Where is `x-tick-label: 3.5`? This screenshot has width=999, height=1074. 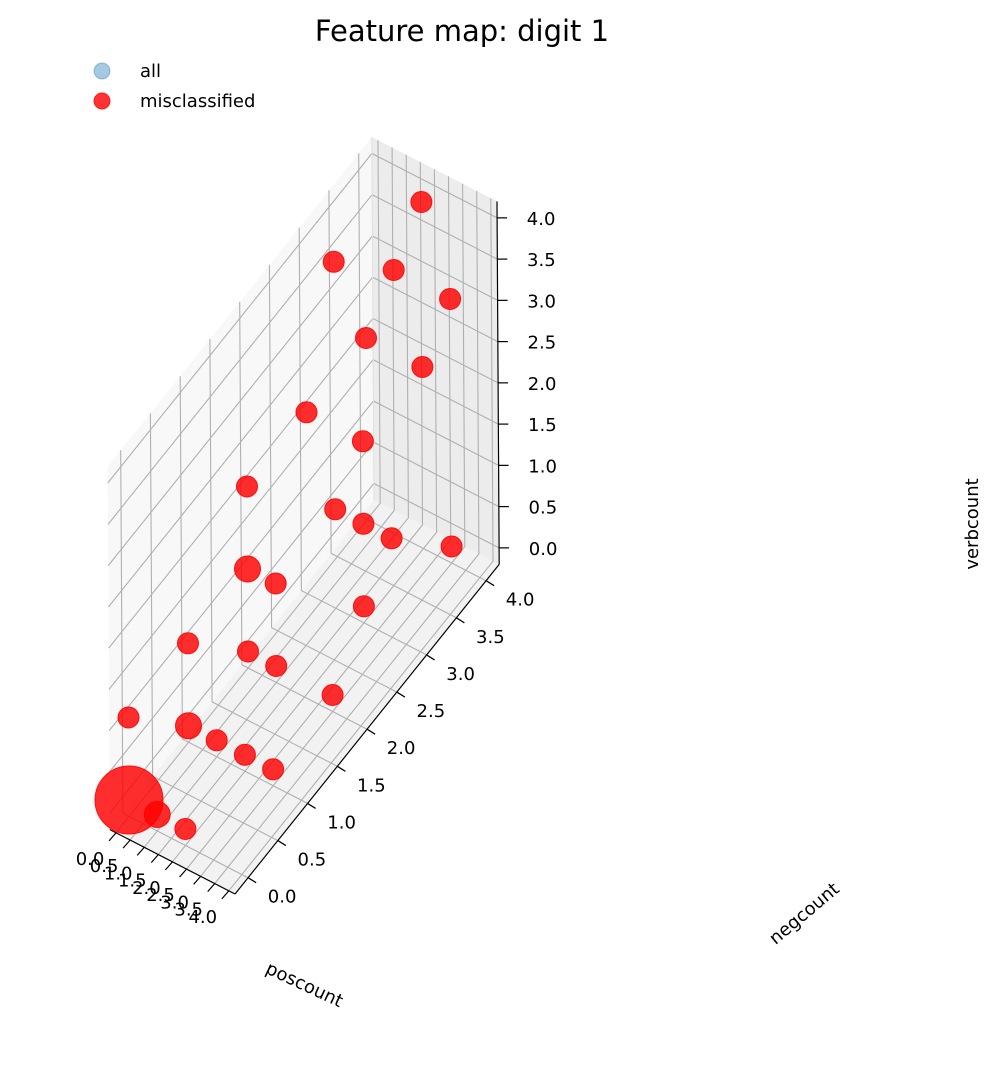
x-tick-label: 3.5 is located at coordinates (188, 910).